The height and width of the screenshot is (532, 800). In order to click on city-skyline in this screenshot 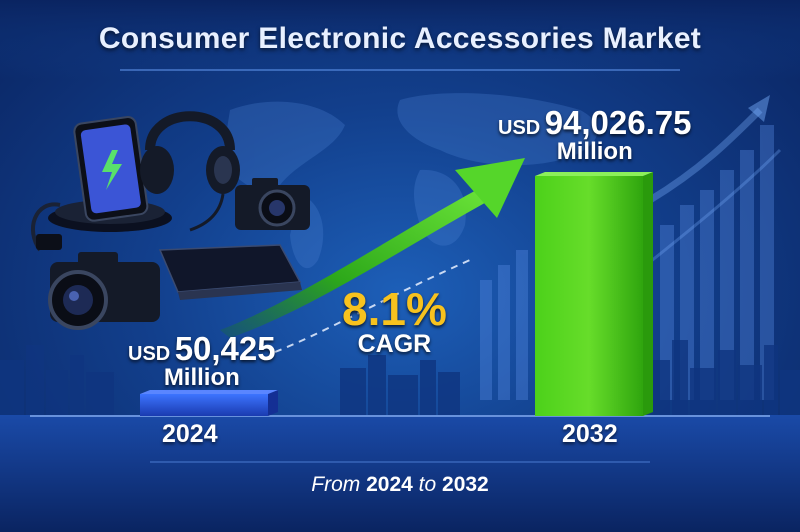, I will do `click(400, 377)`.